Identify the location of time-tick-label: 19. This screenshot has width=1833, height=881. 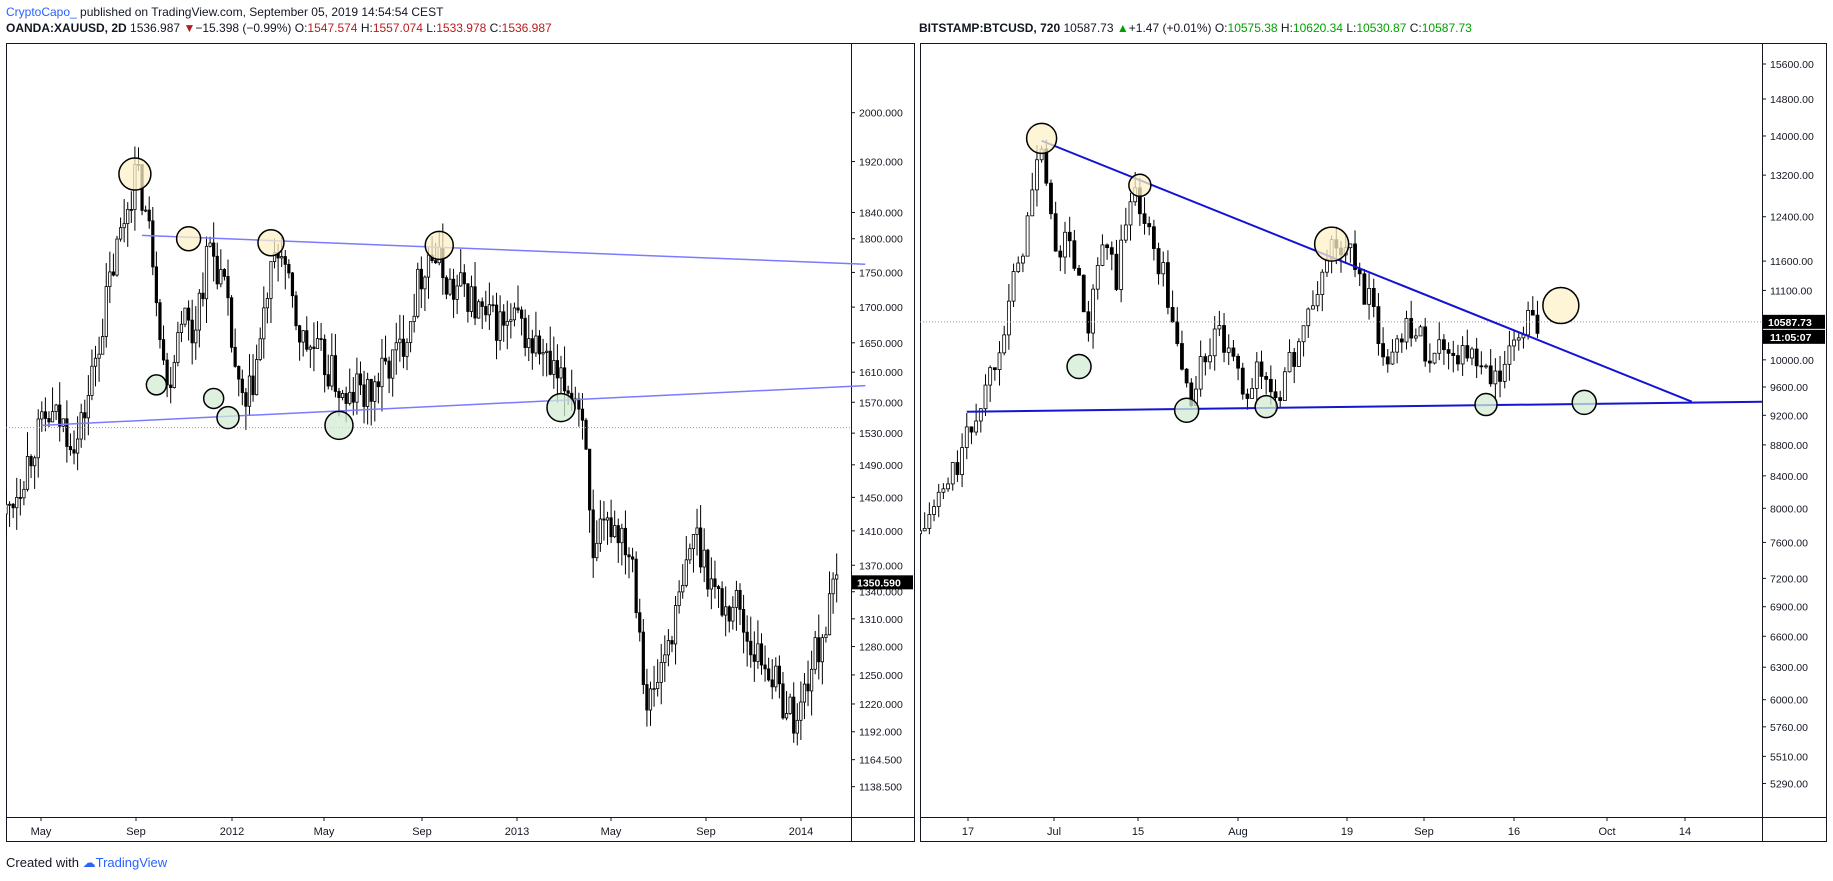
(1347, 832).